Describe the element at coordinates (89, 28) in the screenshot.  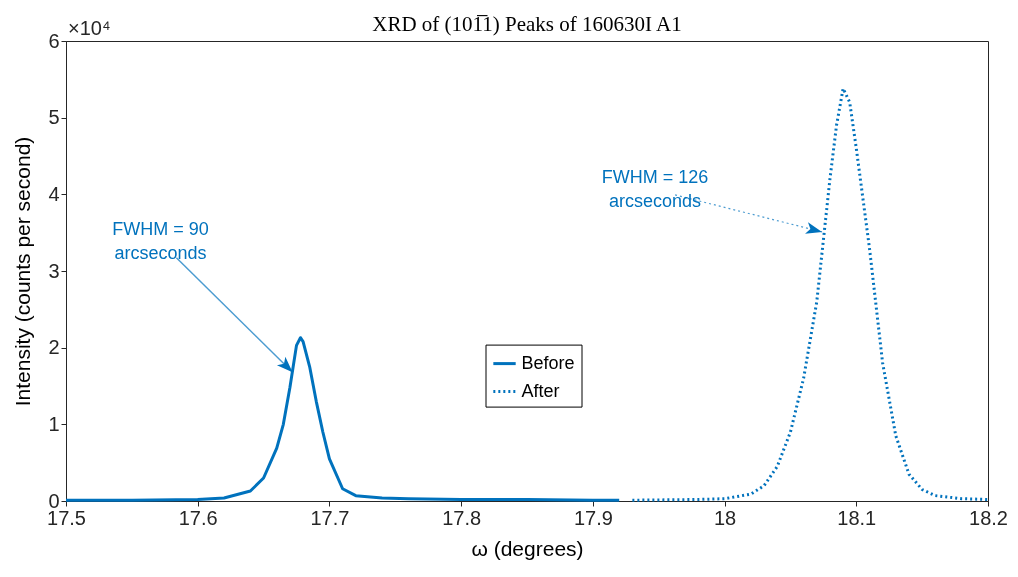
I see `text: ×10⁴` at that location.